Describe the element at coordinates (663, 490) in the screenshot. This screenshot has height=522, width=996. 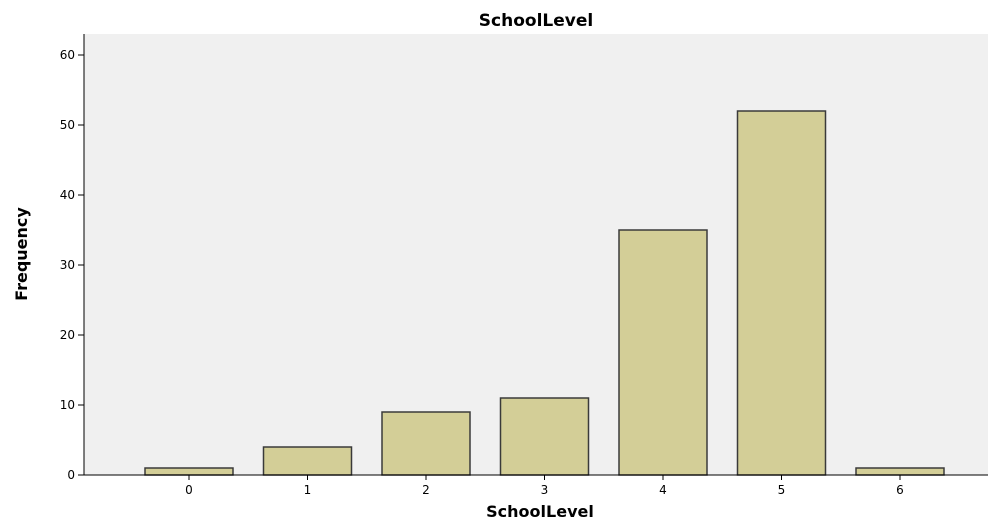
I see `x-tick-label-4: 4` at that location.